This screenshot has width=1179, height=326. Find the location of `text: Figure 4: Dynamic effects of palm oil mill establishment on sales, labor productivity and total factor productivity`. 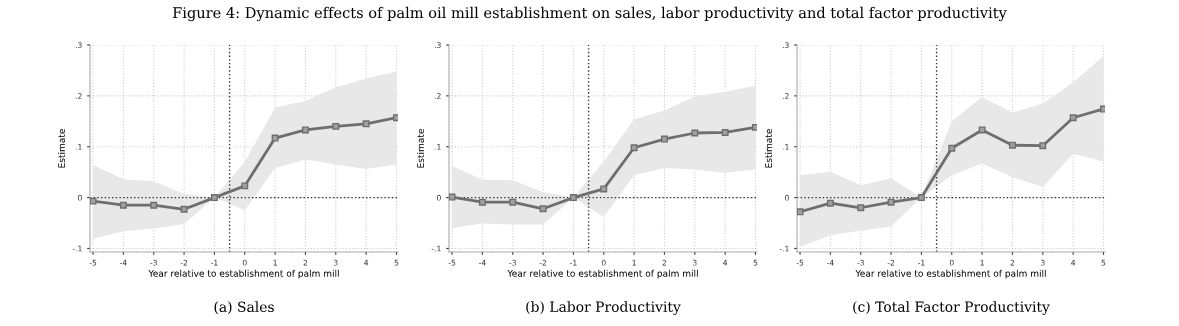

text: Figure 4: Dynamic effects of palm oil mill establishment on sales, labor productivity and total factor productivity is located at coordinates (589, 14).